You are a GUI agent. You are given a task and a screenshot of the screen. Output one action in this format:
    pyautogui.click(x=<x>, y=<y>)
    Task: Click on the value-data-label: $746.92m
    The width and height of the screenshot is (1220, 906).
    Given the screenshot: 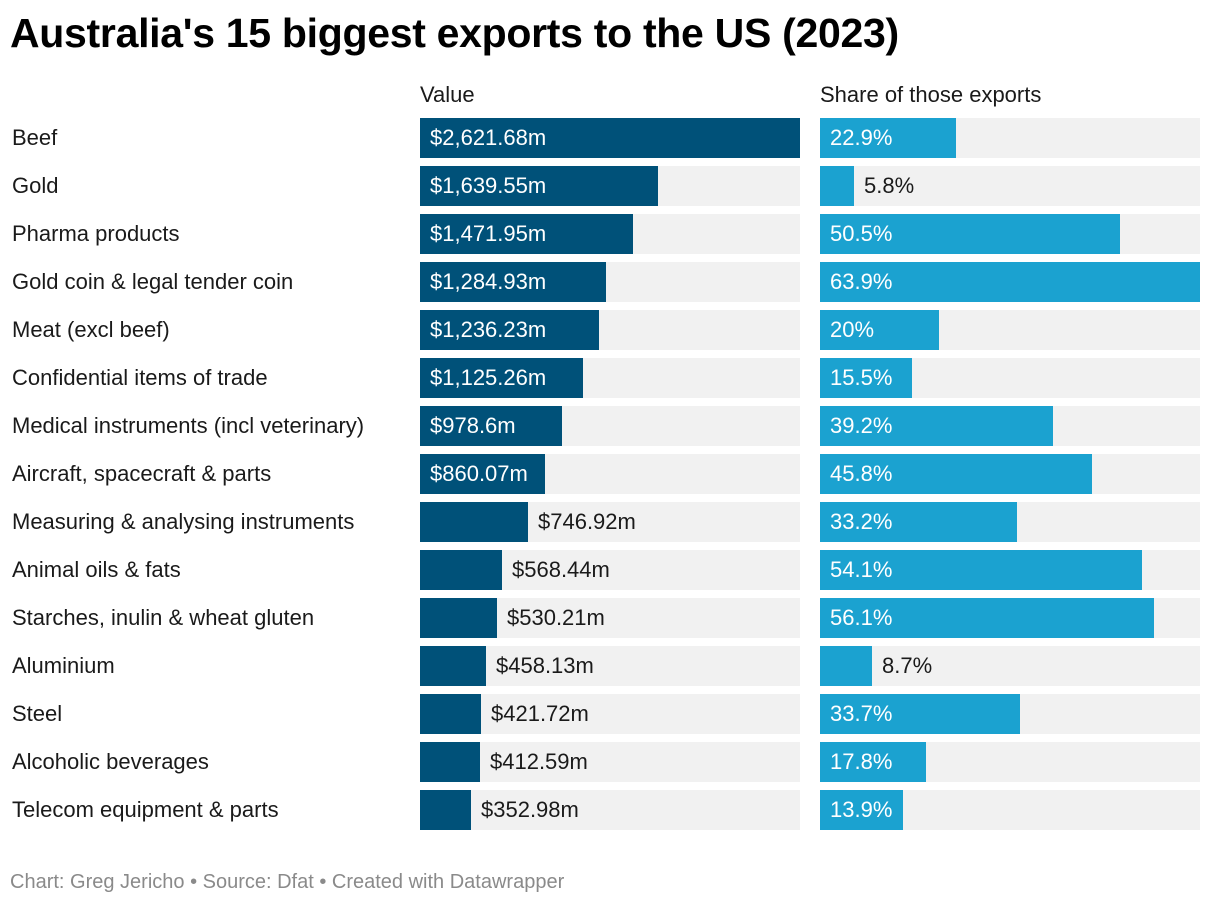 What is the action you would take?
    pyautogui.click(x=587, y=521)
    